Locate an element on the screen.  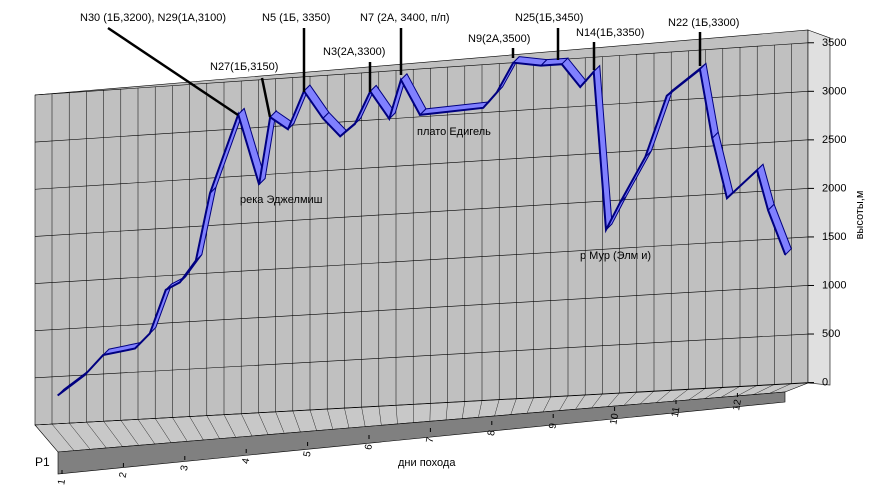
x-tick-label: 5 is located at coordinates (308, 454).